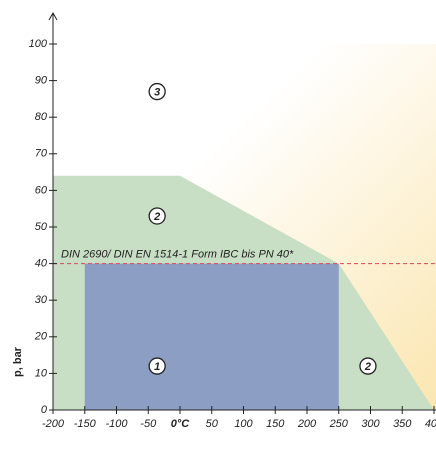 This screenshot has height=450, width=436. I want to click on x-tick-label: 100, so click(243, 424).